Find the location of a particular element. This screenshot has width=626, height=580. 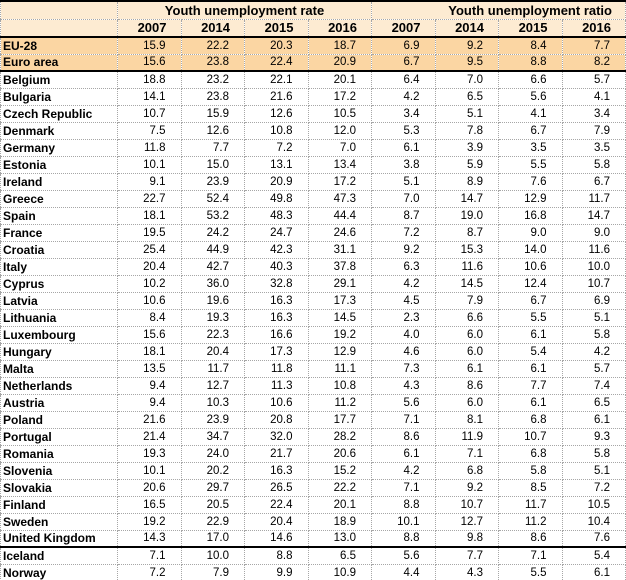

ratio-value-2015: 7.1 is located at coordinates (530, 556).